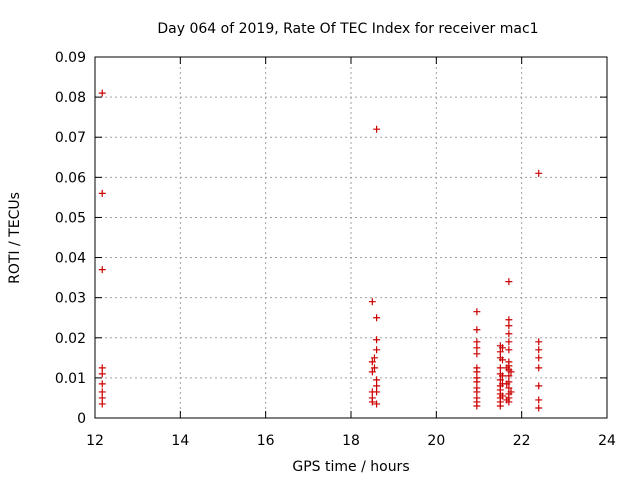 Image resolution: width=640 pixels, height=480 pixels. I want to click on x-tick-label: 16, so click(266, 441).